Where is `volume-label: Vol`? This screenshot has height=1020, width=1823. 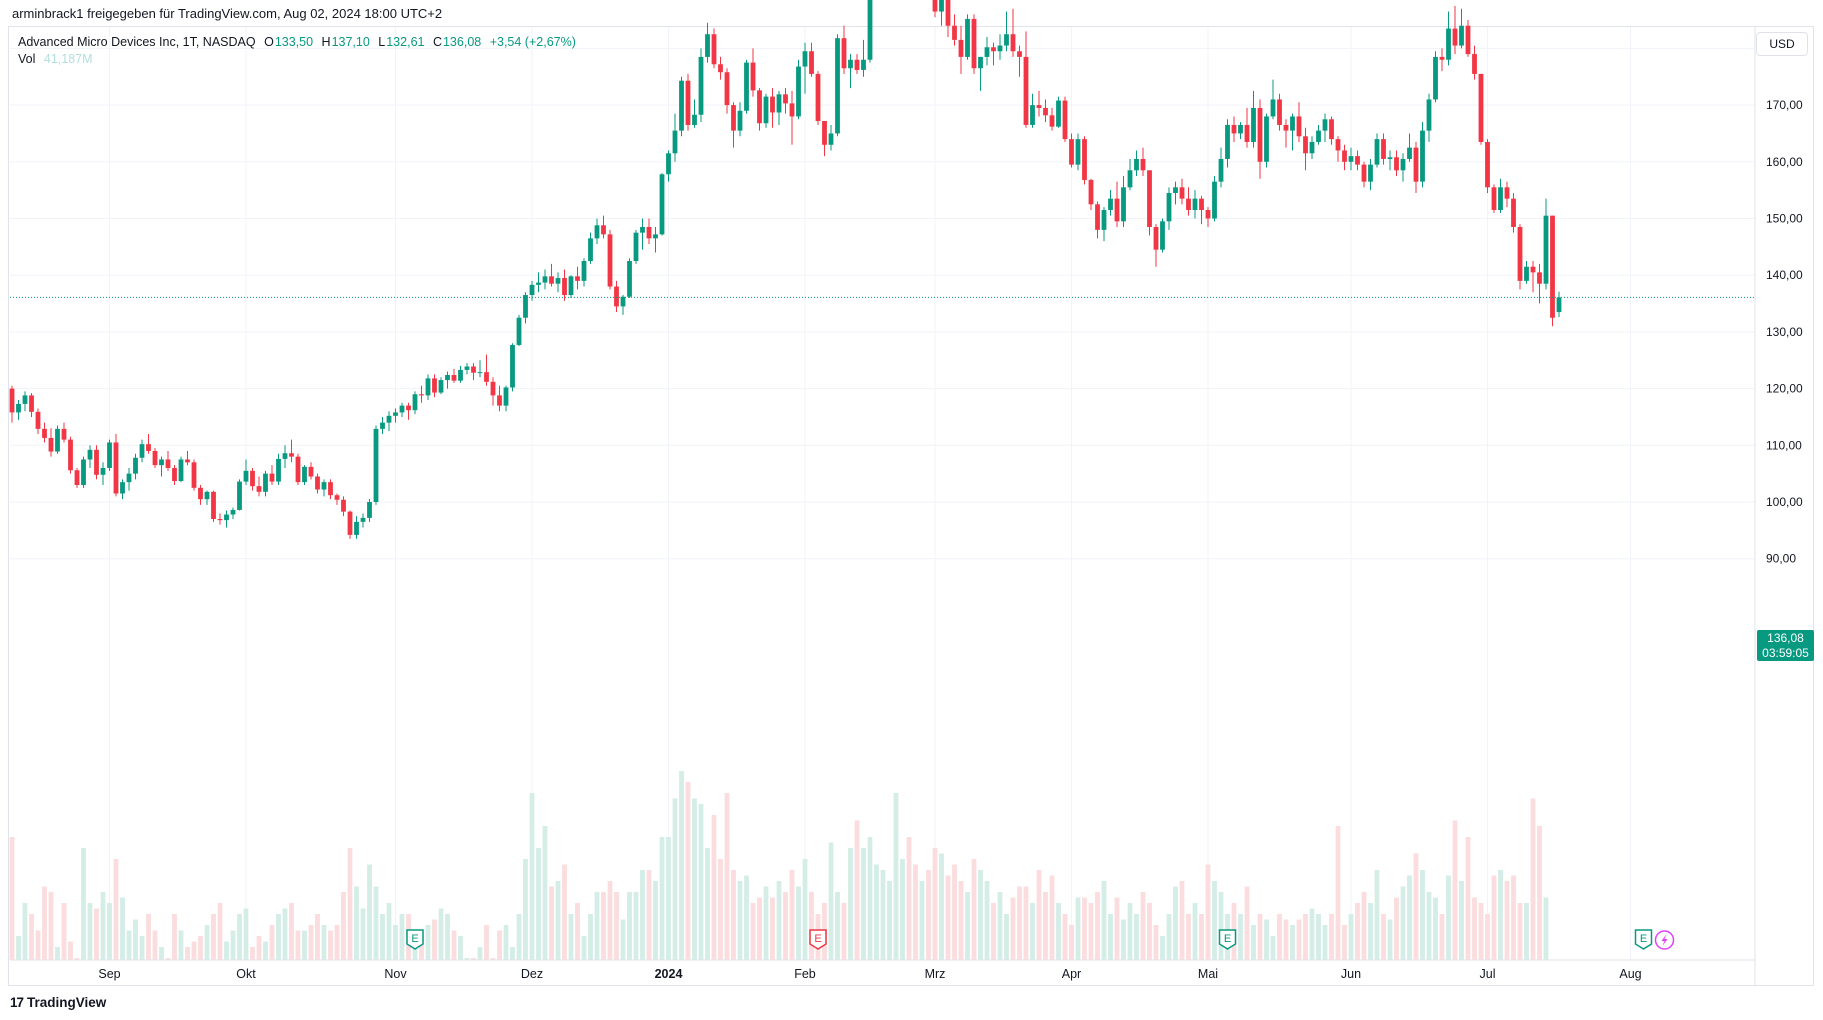
volume-label: Vol is located at coordinates (27, 59).